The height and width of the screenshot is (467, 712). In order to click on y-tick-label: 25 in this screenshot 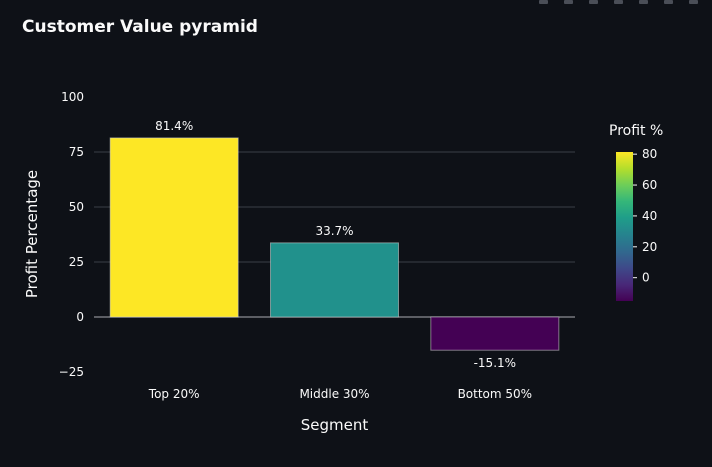, I will do `click(76, 262)`.